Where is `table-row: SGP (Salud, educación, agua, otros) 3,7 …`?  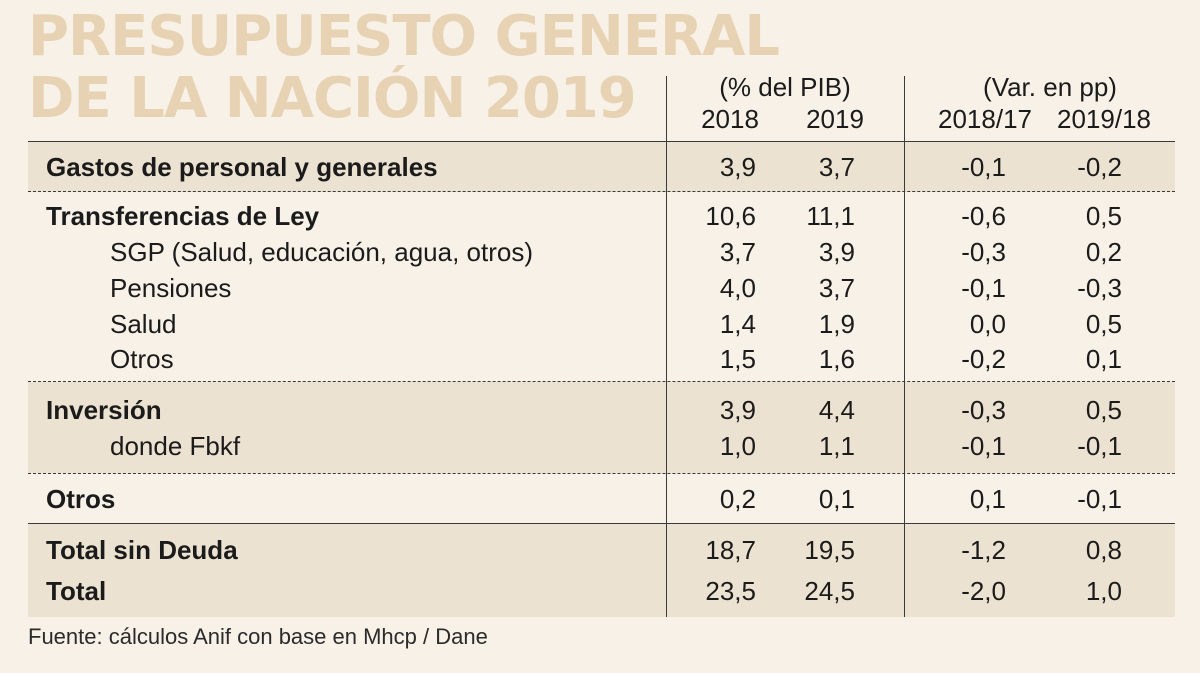 table-row: SGP (Salud, educación, agua, otros) 3,7 … is located at coordinates (600, 252).